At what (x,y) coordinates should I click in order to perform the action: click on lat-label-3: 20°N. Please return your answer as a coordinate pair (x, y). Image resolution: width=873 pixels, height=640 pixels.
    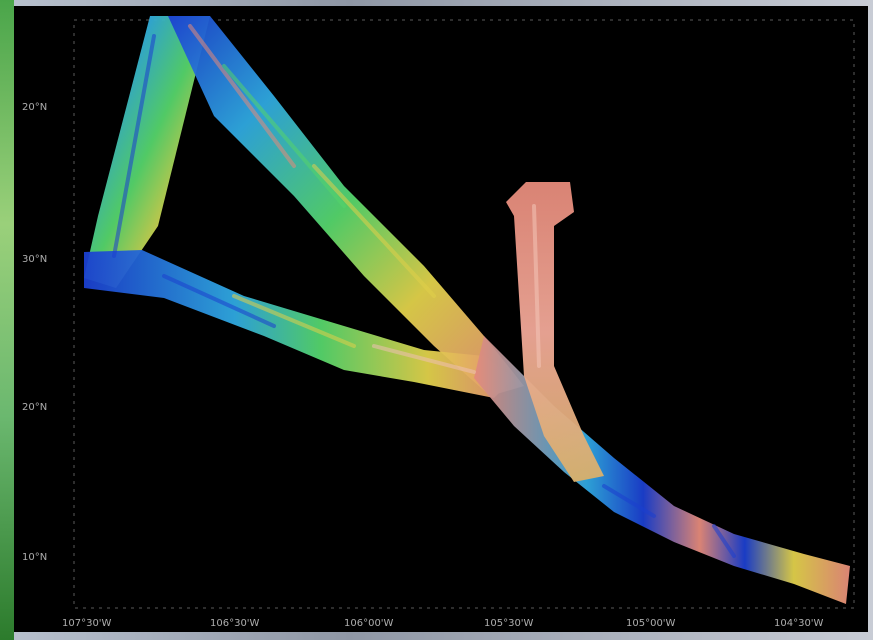
    Looking at the image, I should click on (34, 407).